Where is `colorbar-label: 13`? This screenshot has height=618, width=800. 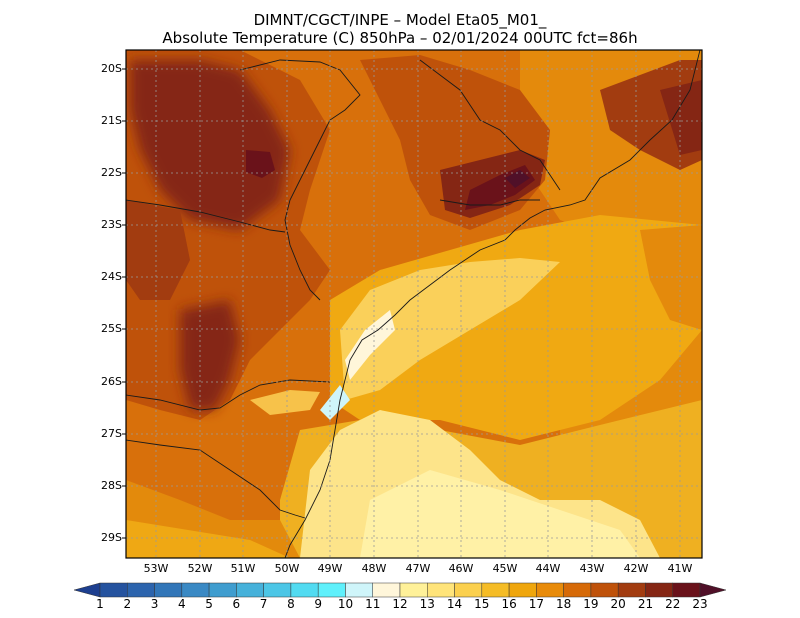 colorbar-label: 13 is located at coordinates (427, 604).